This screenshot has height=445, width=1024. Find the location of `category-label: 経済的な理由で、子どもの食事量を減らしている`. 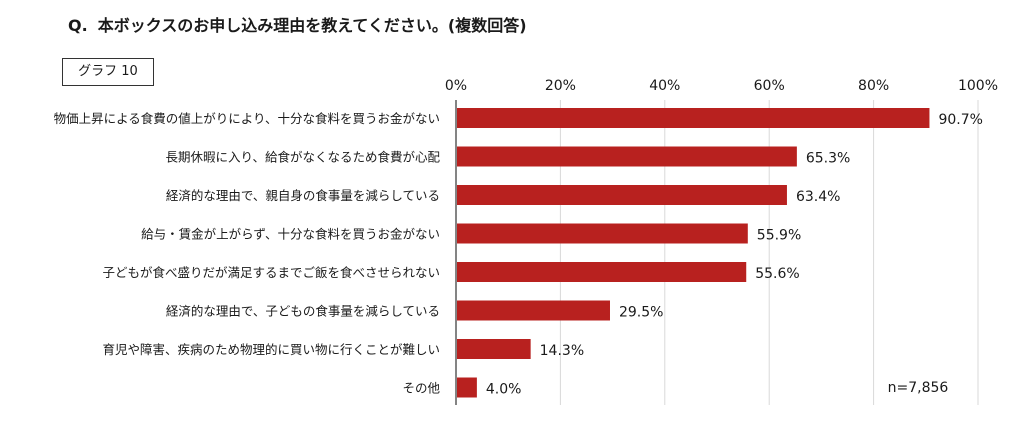

category-label: 経済的な理由で、子どもの食事量を減らしている is located at coordinates (303, 311).